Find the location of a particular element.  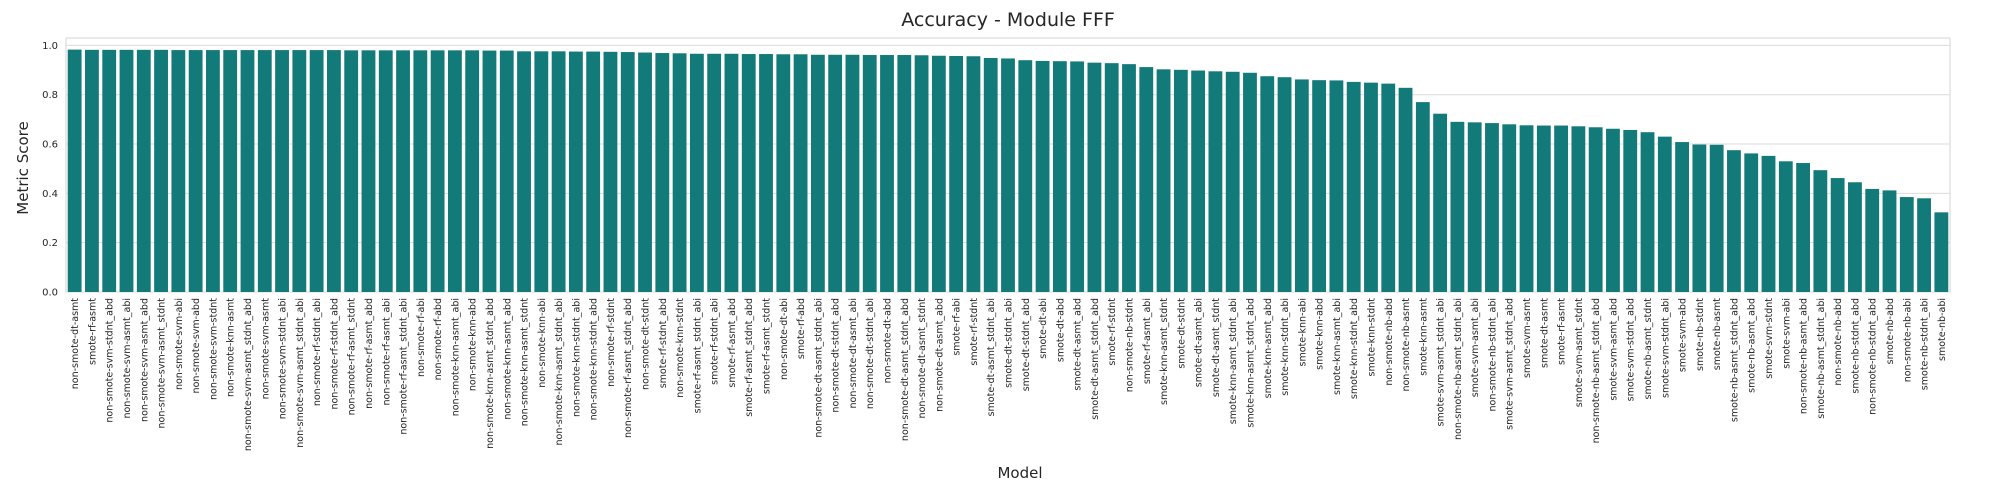

x-tick-label: smote-dt-stdnt is located at coordinates (1181, 333).